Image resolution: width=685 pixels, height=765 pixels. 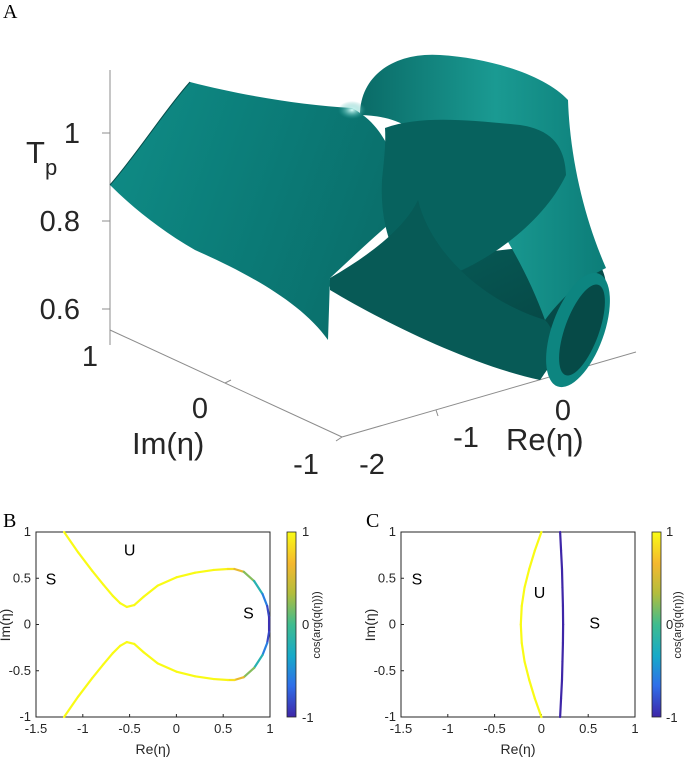 I want to click on z-axis-label: Tp, so click(x=41, y=157).